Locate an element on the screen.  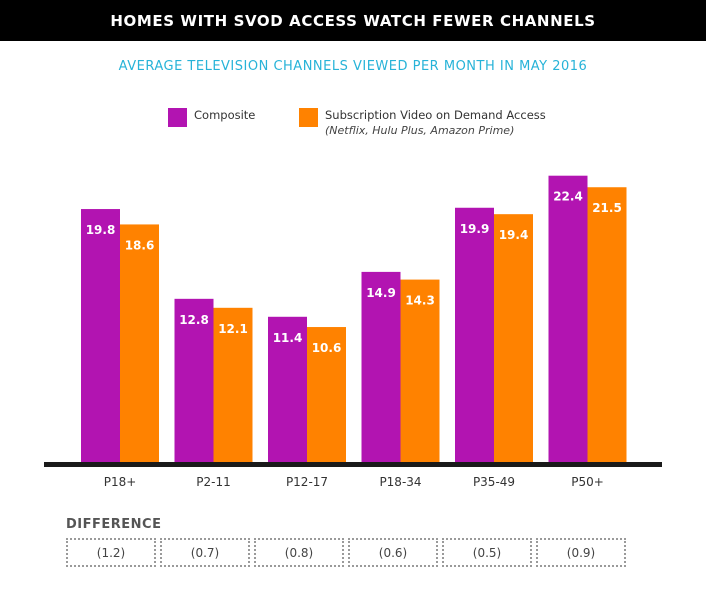
difference-cell: (0.8) is located at coordinates (299, 552).